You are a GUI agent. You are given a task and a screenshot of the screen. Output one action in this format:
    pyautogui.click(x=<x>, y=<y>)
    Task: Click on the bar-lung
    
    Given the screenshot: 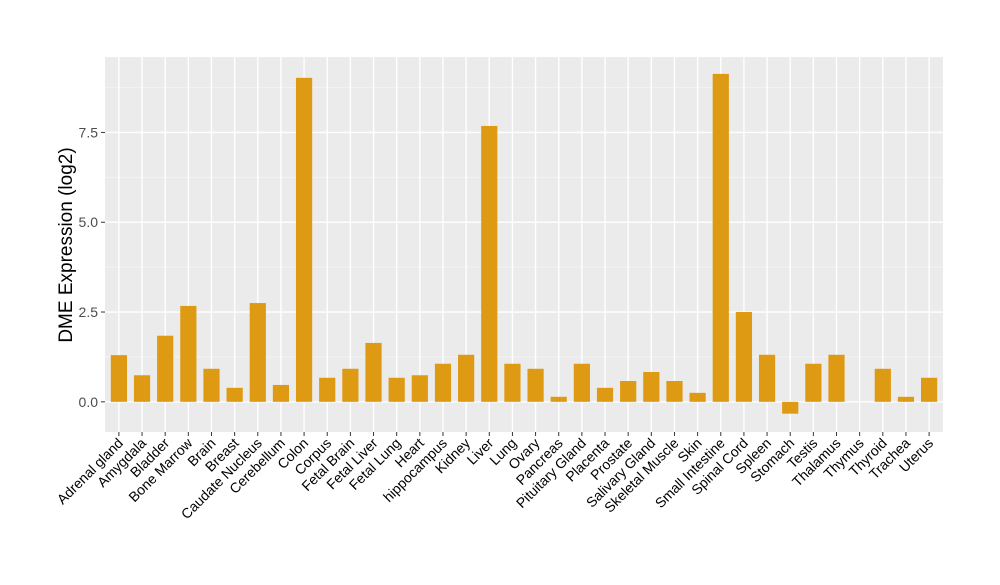 What is the action you would take?
    pyautogui.click(x=512, y=382)
    